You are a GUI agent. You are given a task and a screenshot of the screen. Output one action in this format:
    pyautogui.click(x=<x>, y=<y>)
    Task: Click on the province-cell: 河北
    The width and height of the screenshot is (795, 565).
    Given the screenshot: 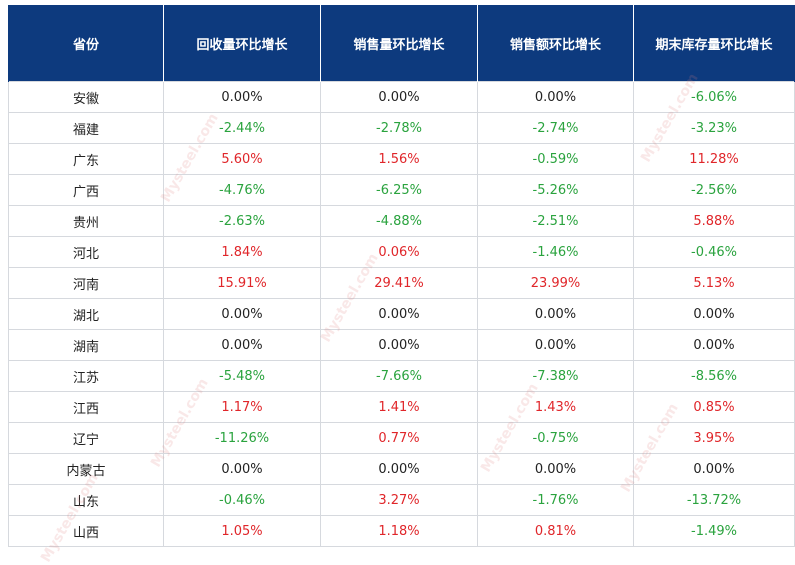 What is the action you would take?
    pyautogui.click(x=86, y=252)
    